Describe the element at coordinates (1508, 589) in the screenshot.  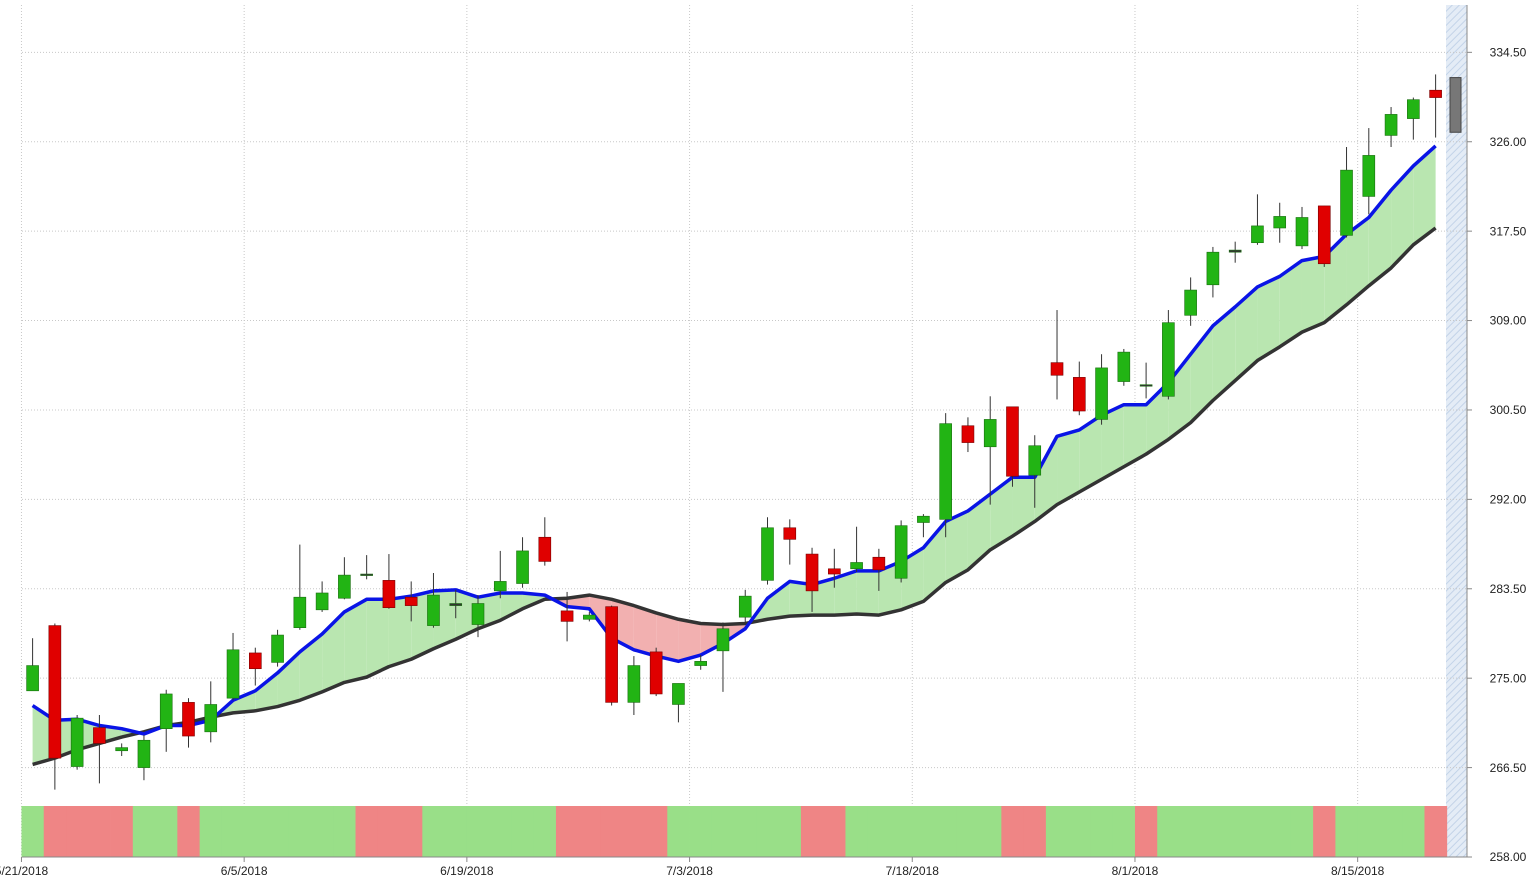
I see `y-tick-label: 283.50` at that location.